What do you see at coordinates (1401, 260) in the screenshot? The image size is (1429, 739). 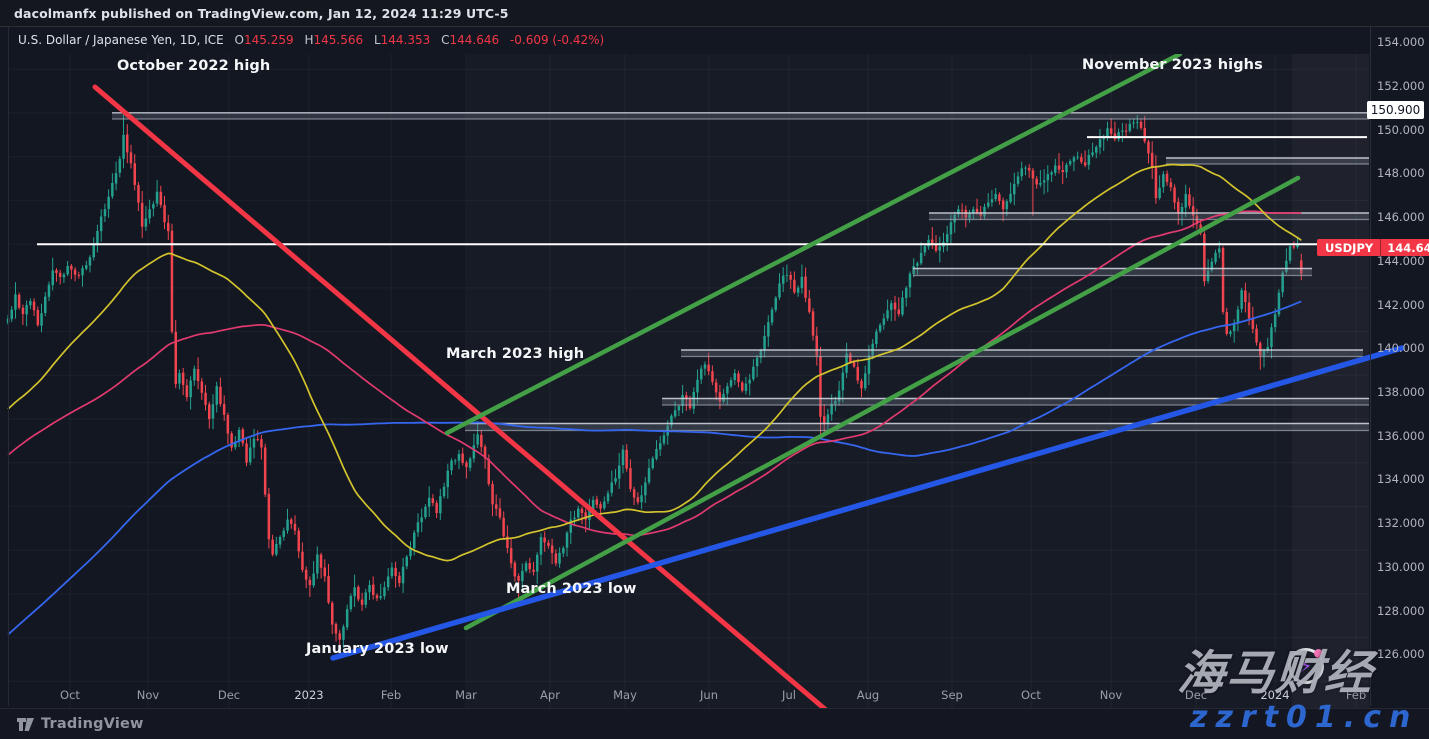 I see `price-tick-label: 144.000` at bounding box center [1401, 260].